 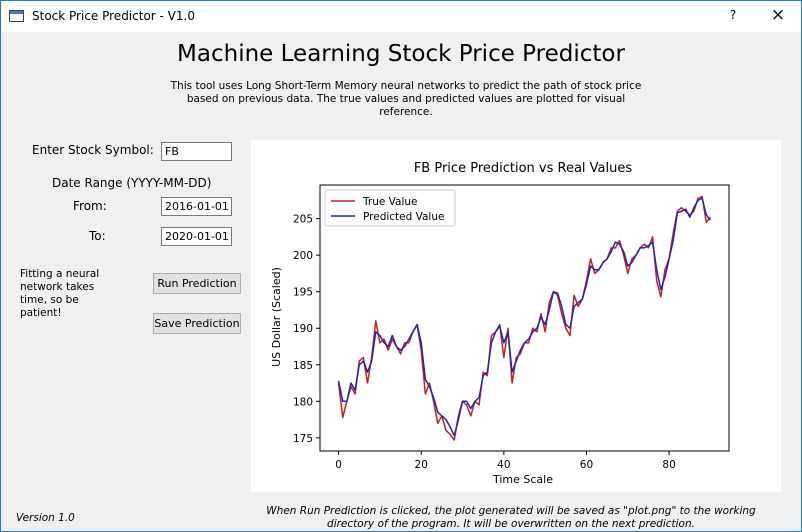 What do you see at coordinates (303, 329) in the screenshot?
I see `y-tick-label: 190` at bounding box center [303, 329].